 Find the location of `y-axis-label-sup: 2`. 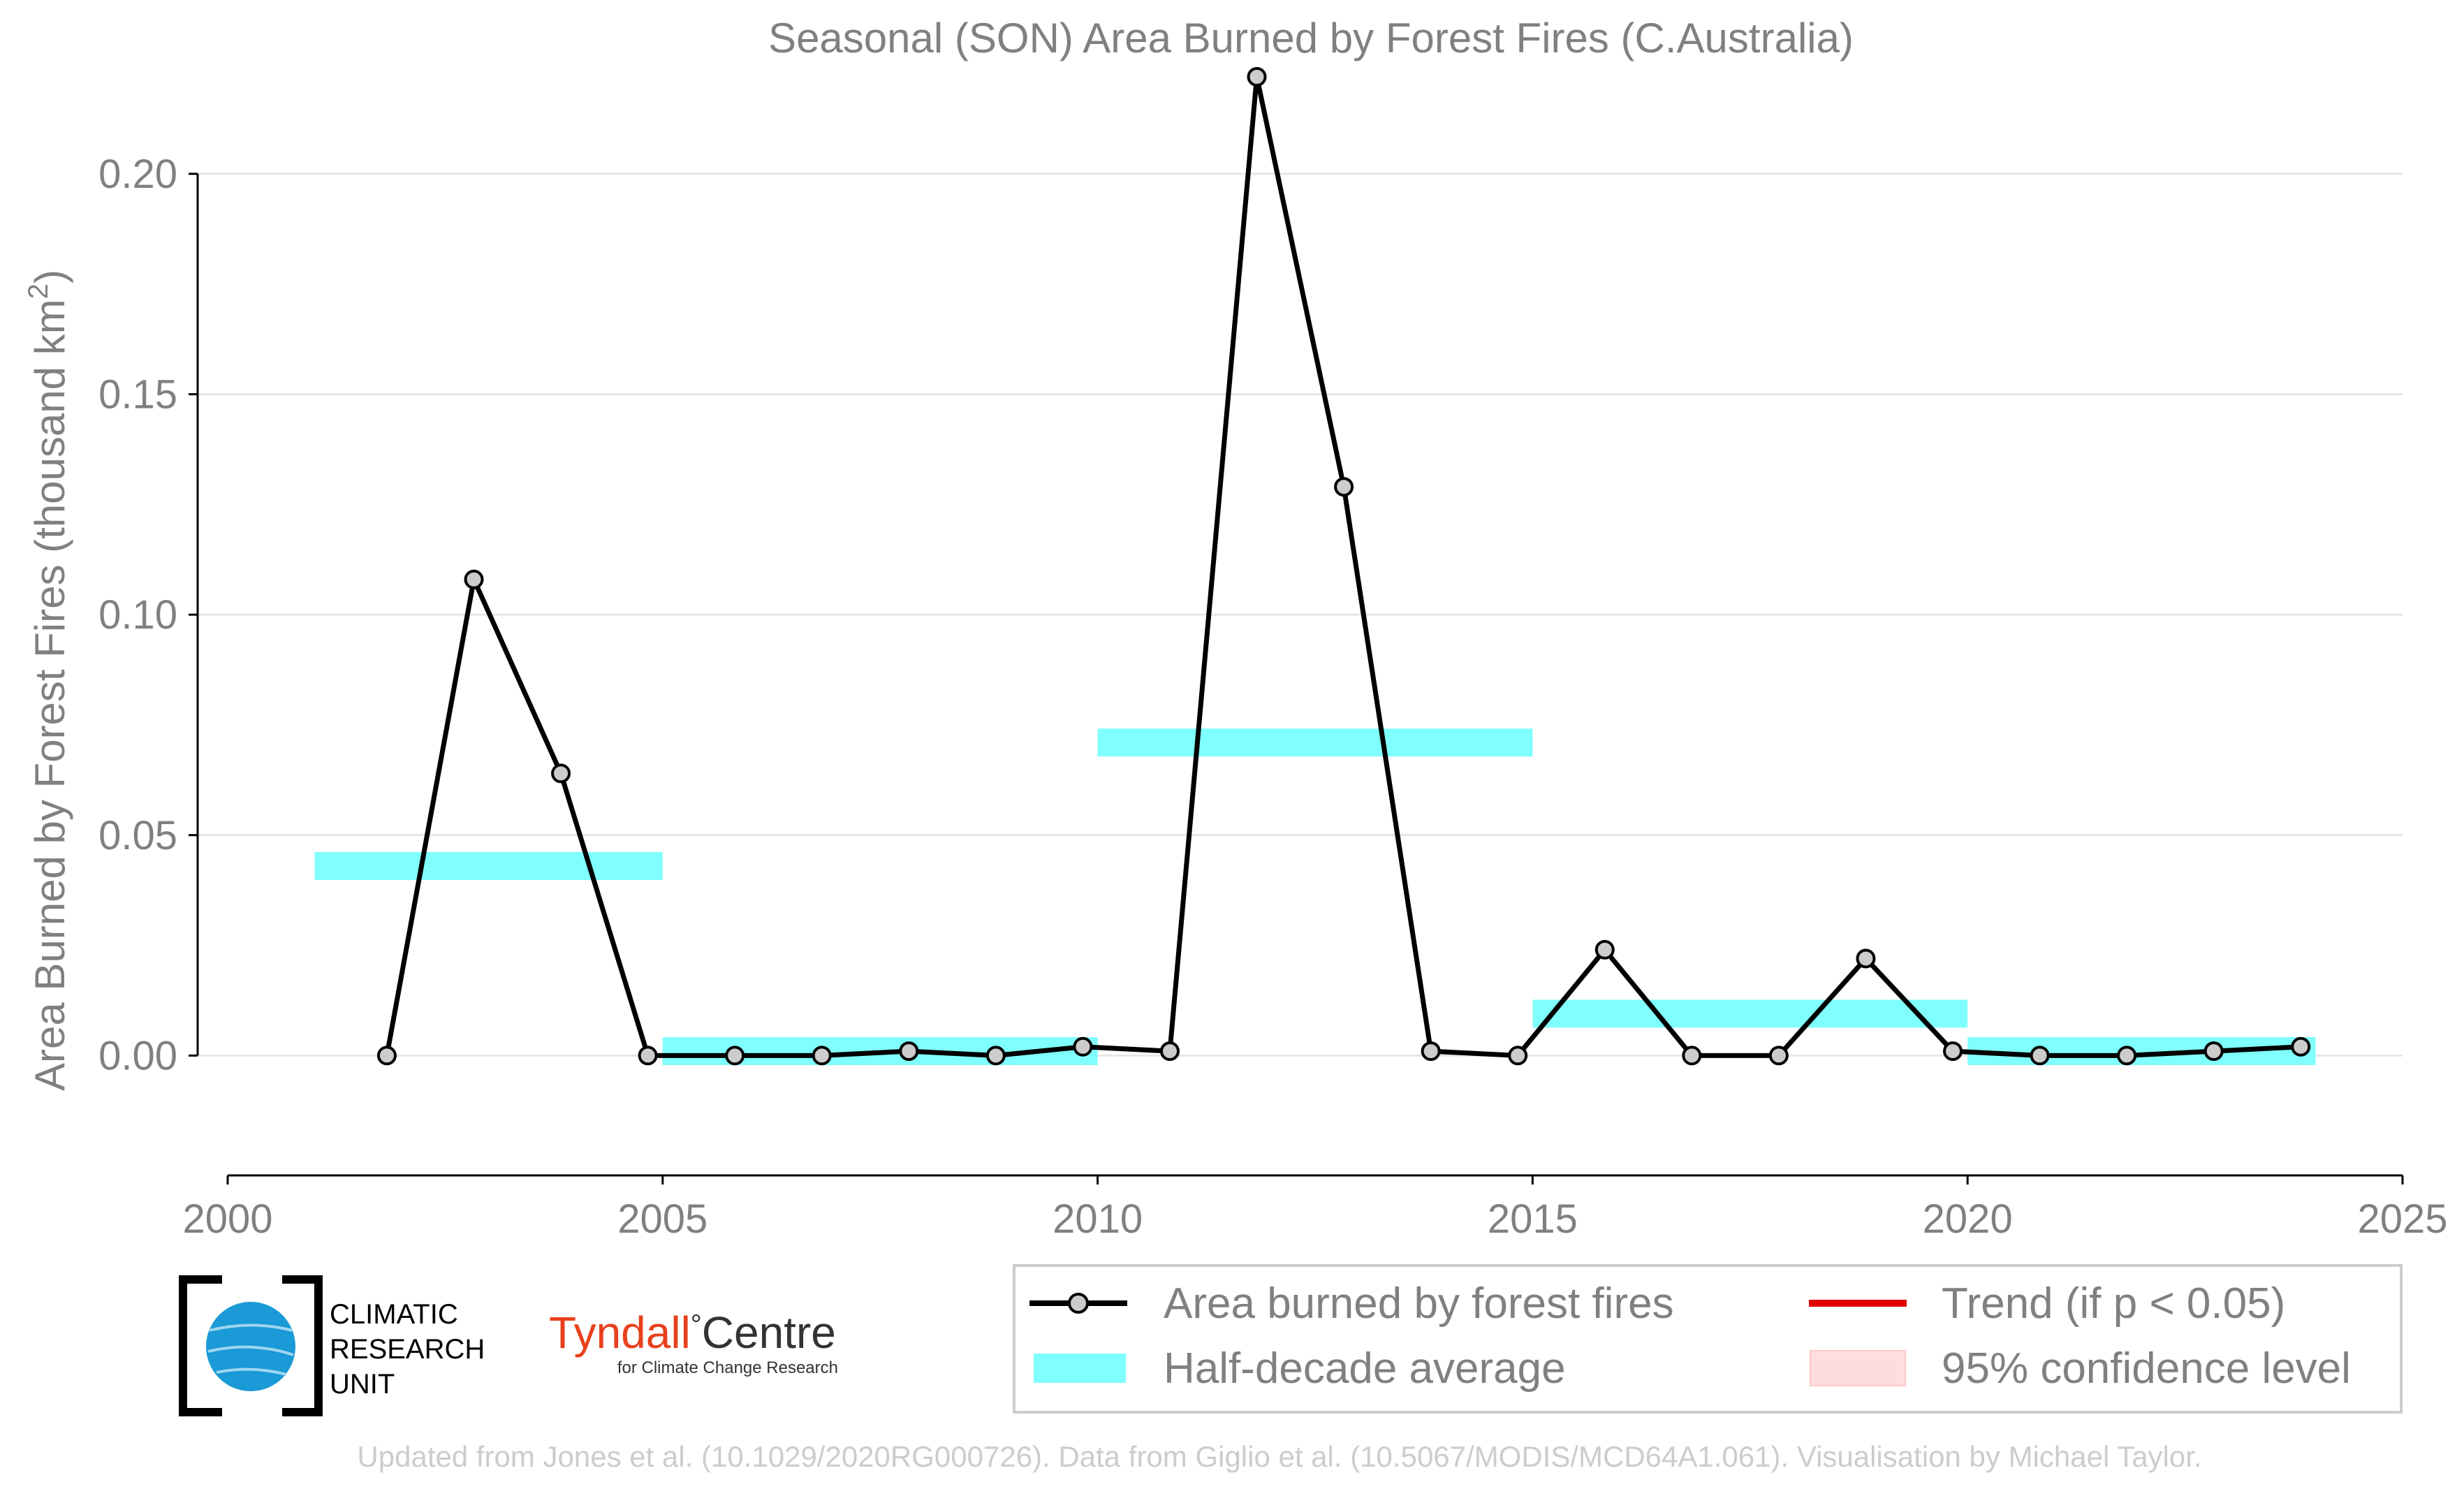

y-axis-label-sup: 2 is located at coordinates (38, 291).